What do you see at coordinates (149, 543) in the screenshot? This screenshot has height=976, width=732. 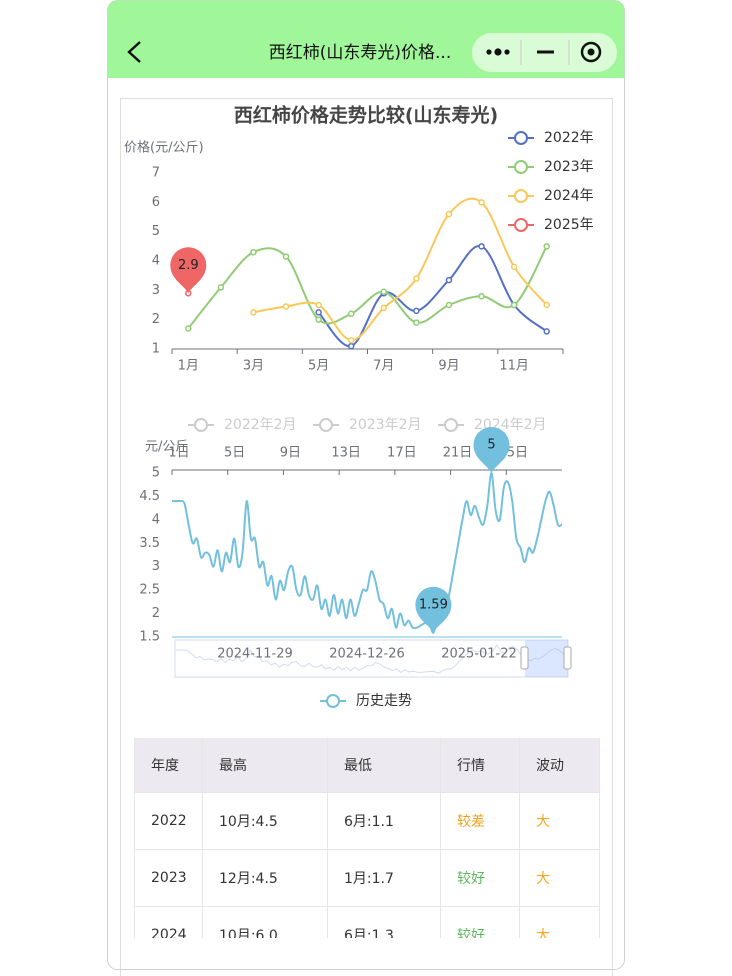 I see `y-tick-label: 3.5` at bounding box center [149, 543].